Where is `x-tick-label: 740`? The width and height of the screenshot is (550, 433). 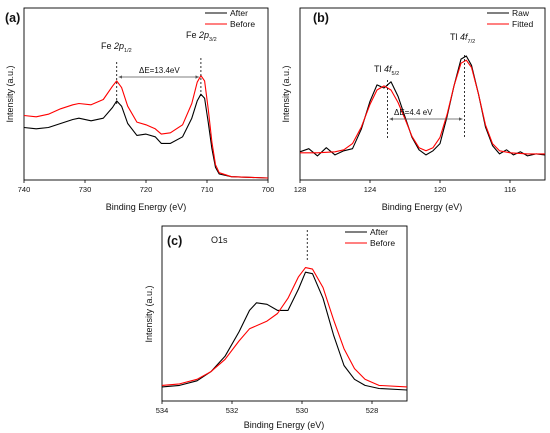
x-tick-label: 740 is located at coordinates (24, 189).